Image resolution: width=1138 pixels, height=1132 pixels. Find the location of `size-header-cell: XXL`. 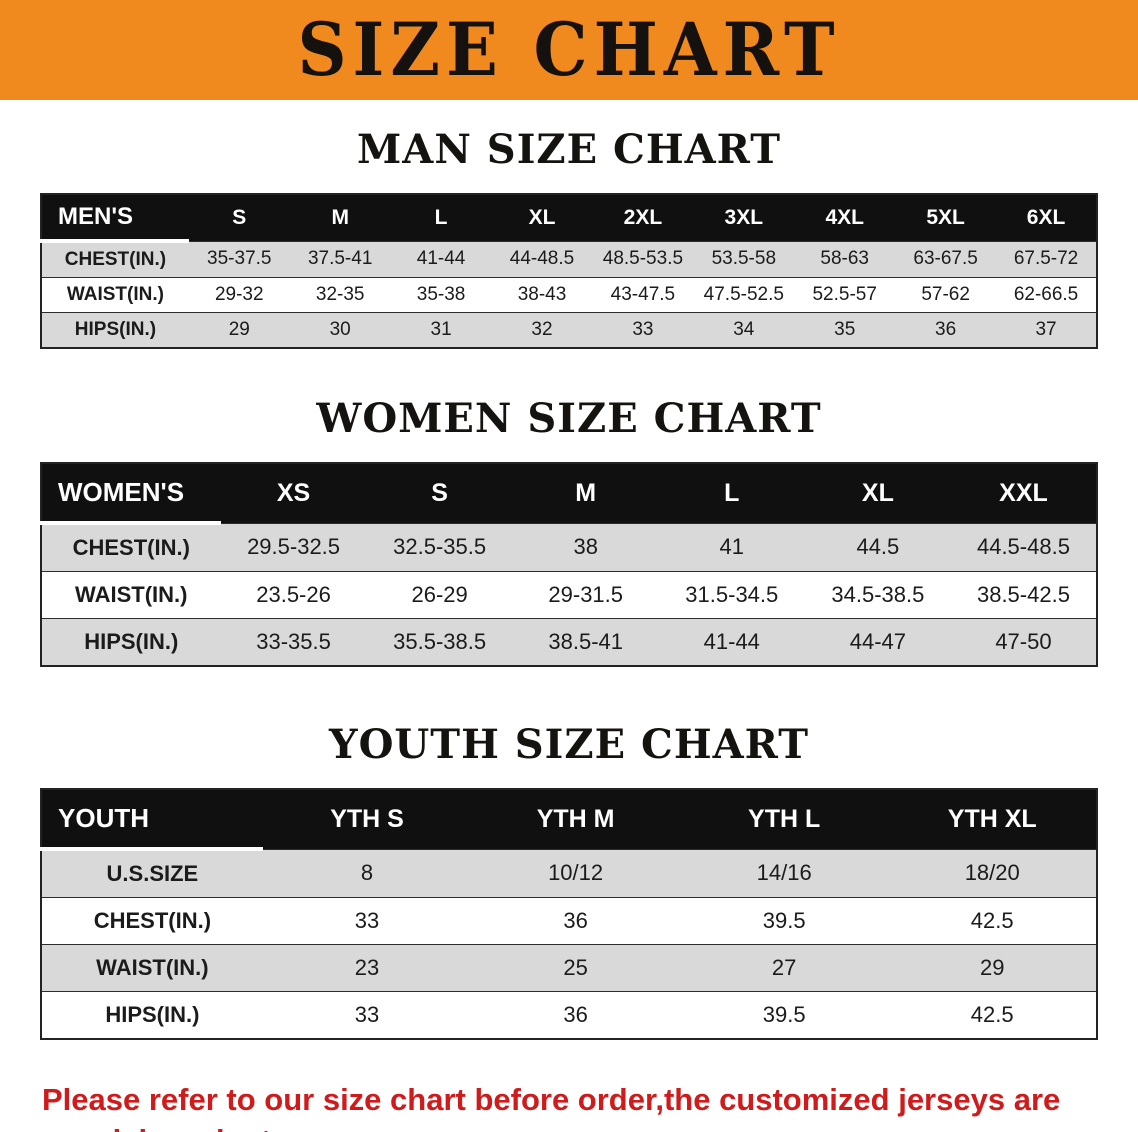

size-header-cell: XXL is located at coordinates (1023, 493).